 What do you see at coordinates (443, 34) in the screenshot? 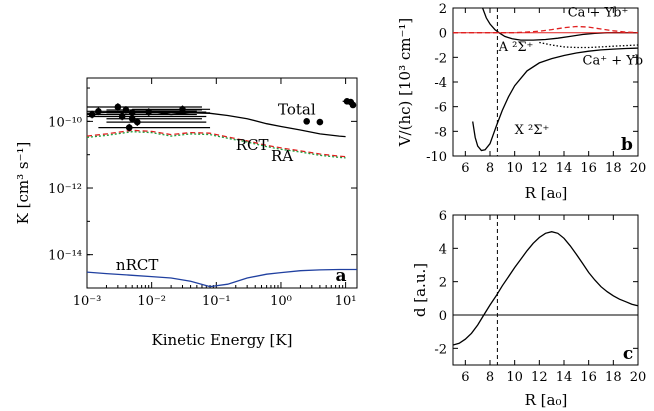
I see `panel-b-ytick-label-5: 0` at bounding box center [443, 34].